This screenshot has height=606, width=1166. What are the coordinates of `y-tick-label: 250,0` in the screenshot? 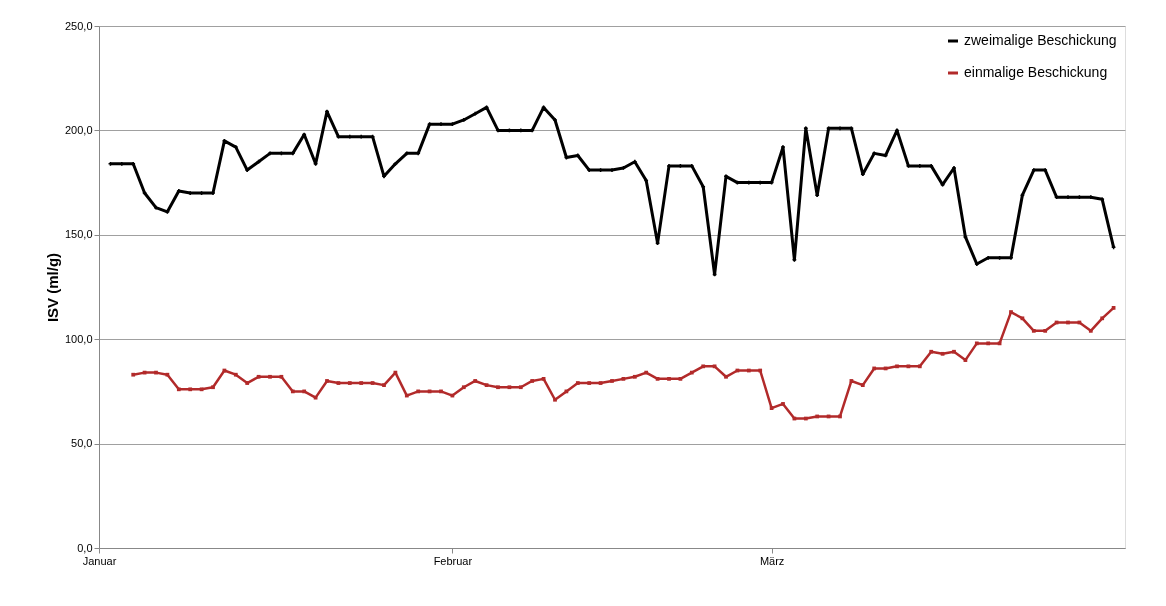 It's located at (78, 25).